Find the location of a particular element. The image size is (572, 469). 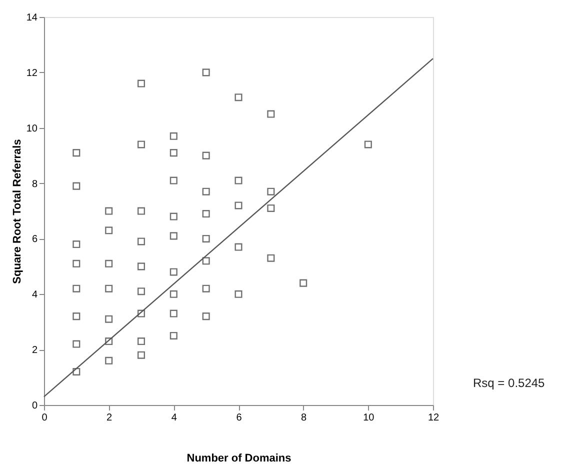

x-tick-label: 4 is located at coordinates (174, 418).